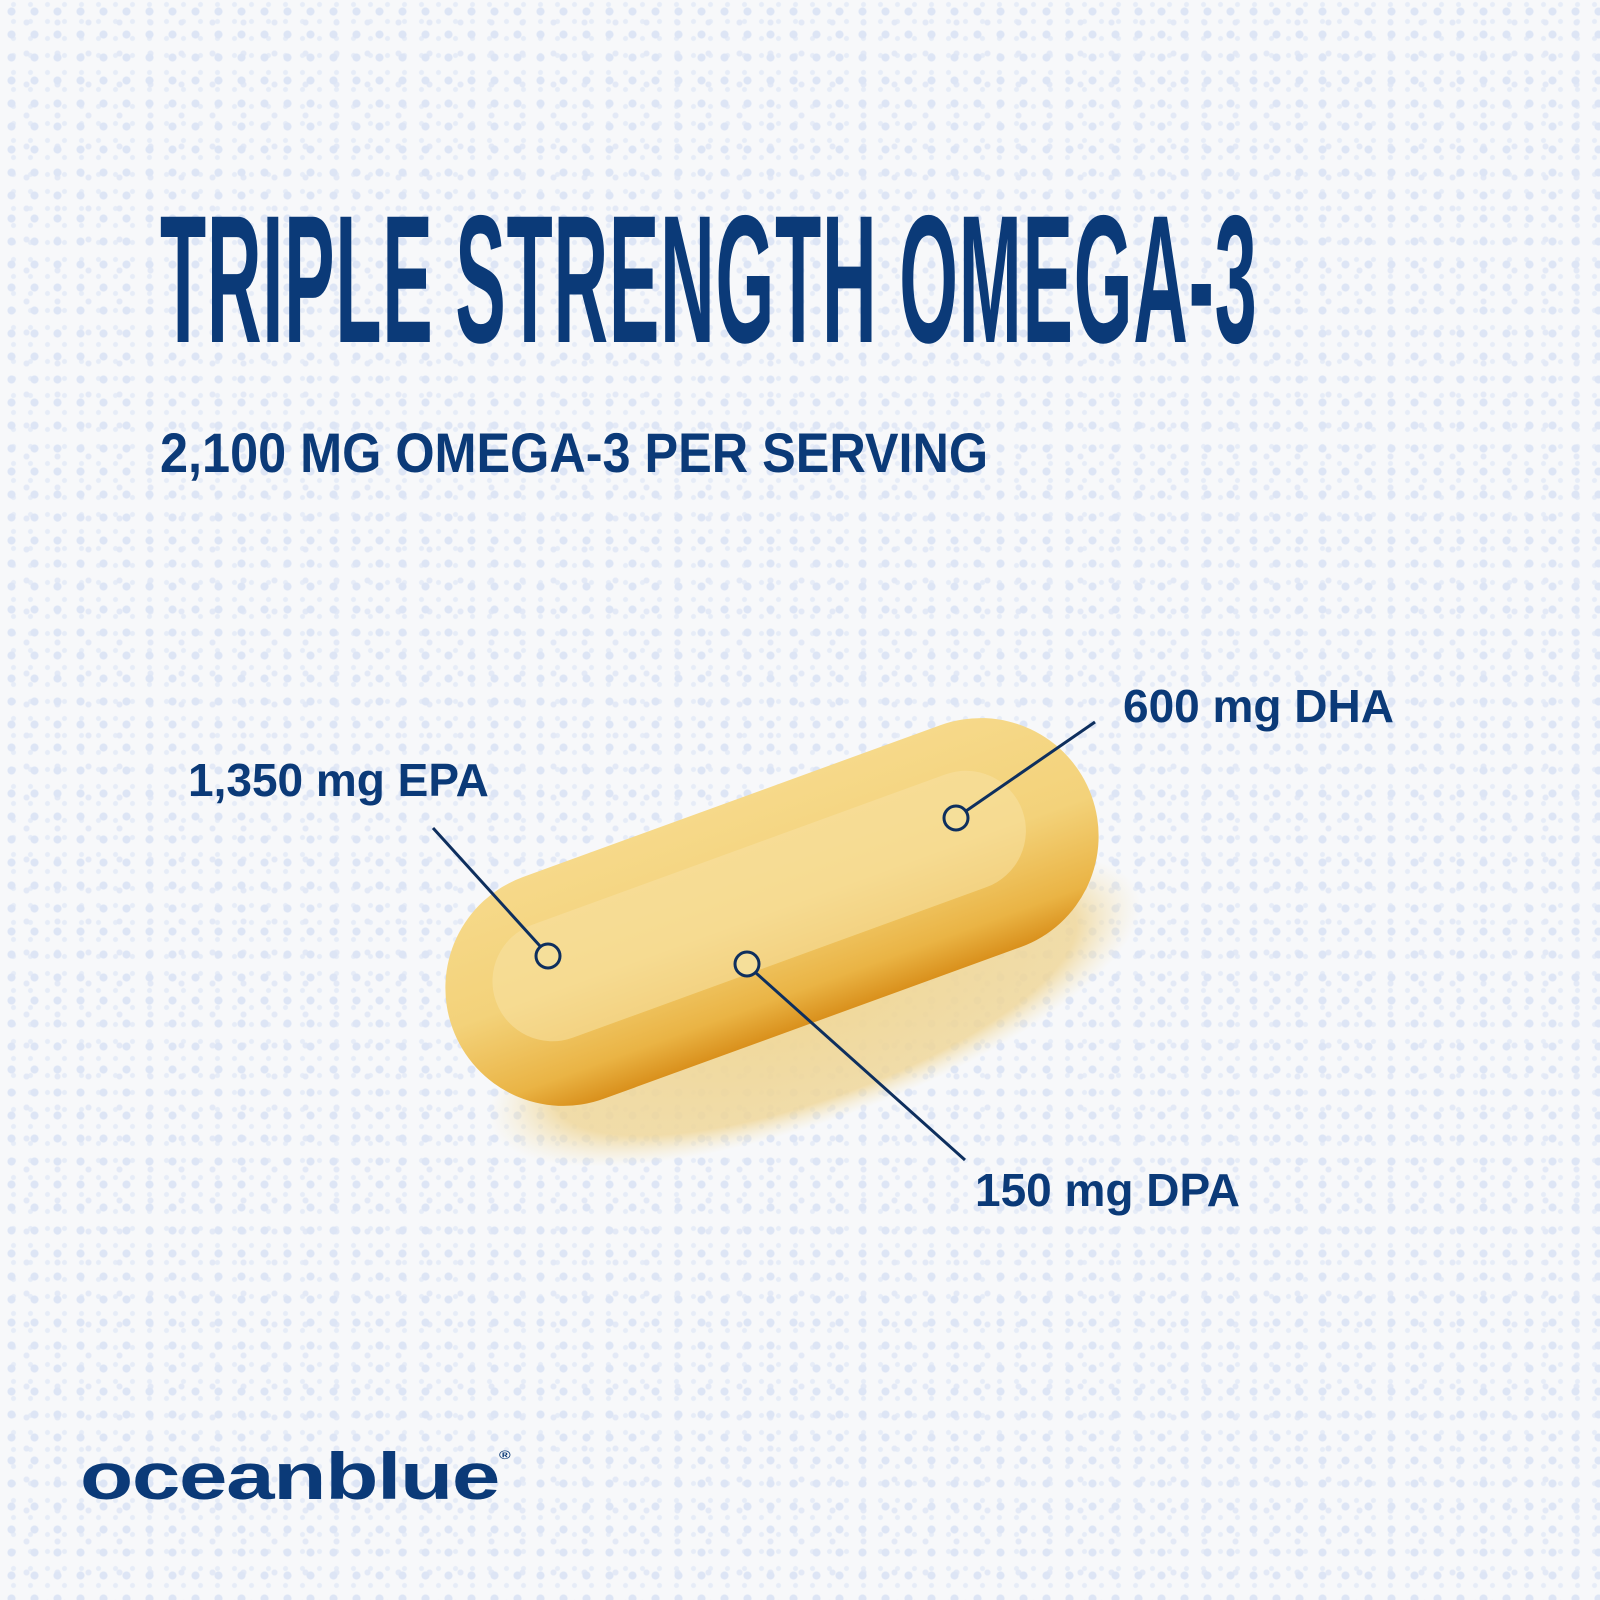 The height and width of the screenshot is (1600, 1600). I want to click on subtitle: 2,100 MG OMEGA-3 PER SERVING, so click(574, 452).